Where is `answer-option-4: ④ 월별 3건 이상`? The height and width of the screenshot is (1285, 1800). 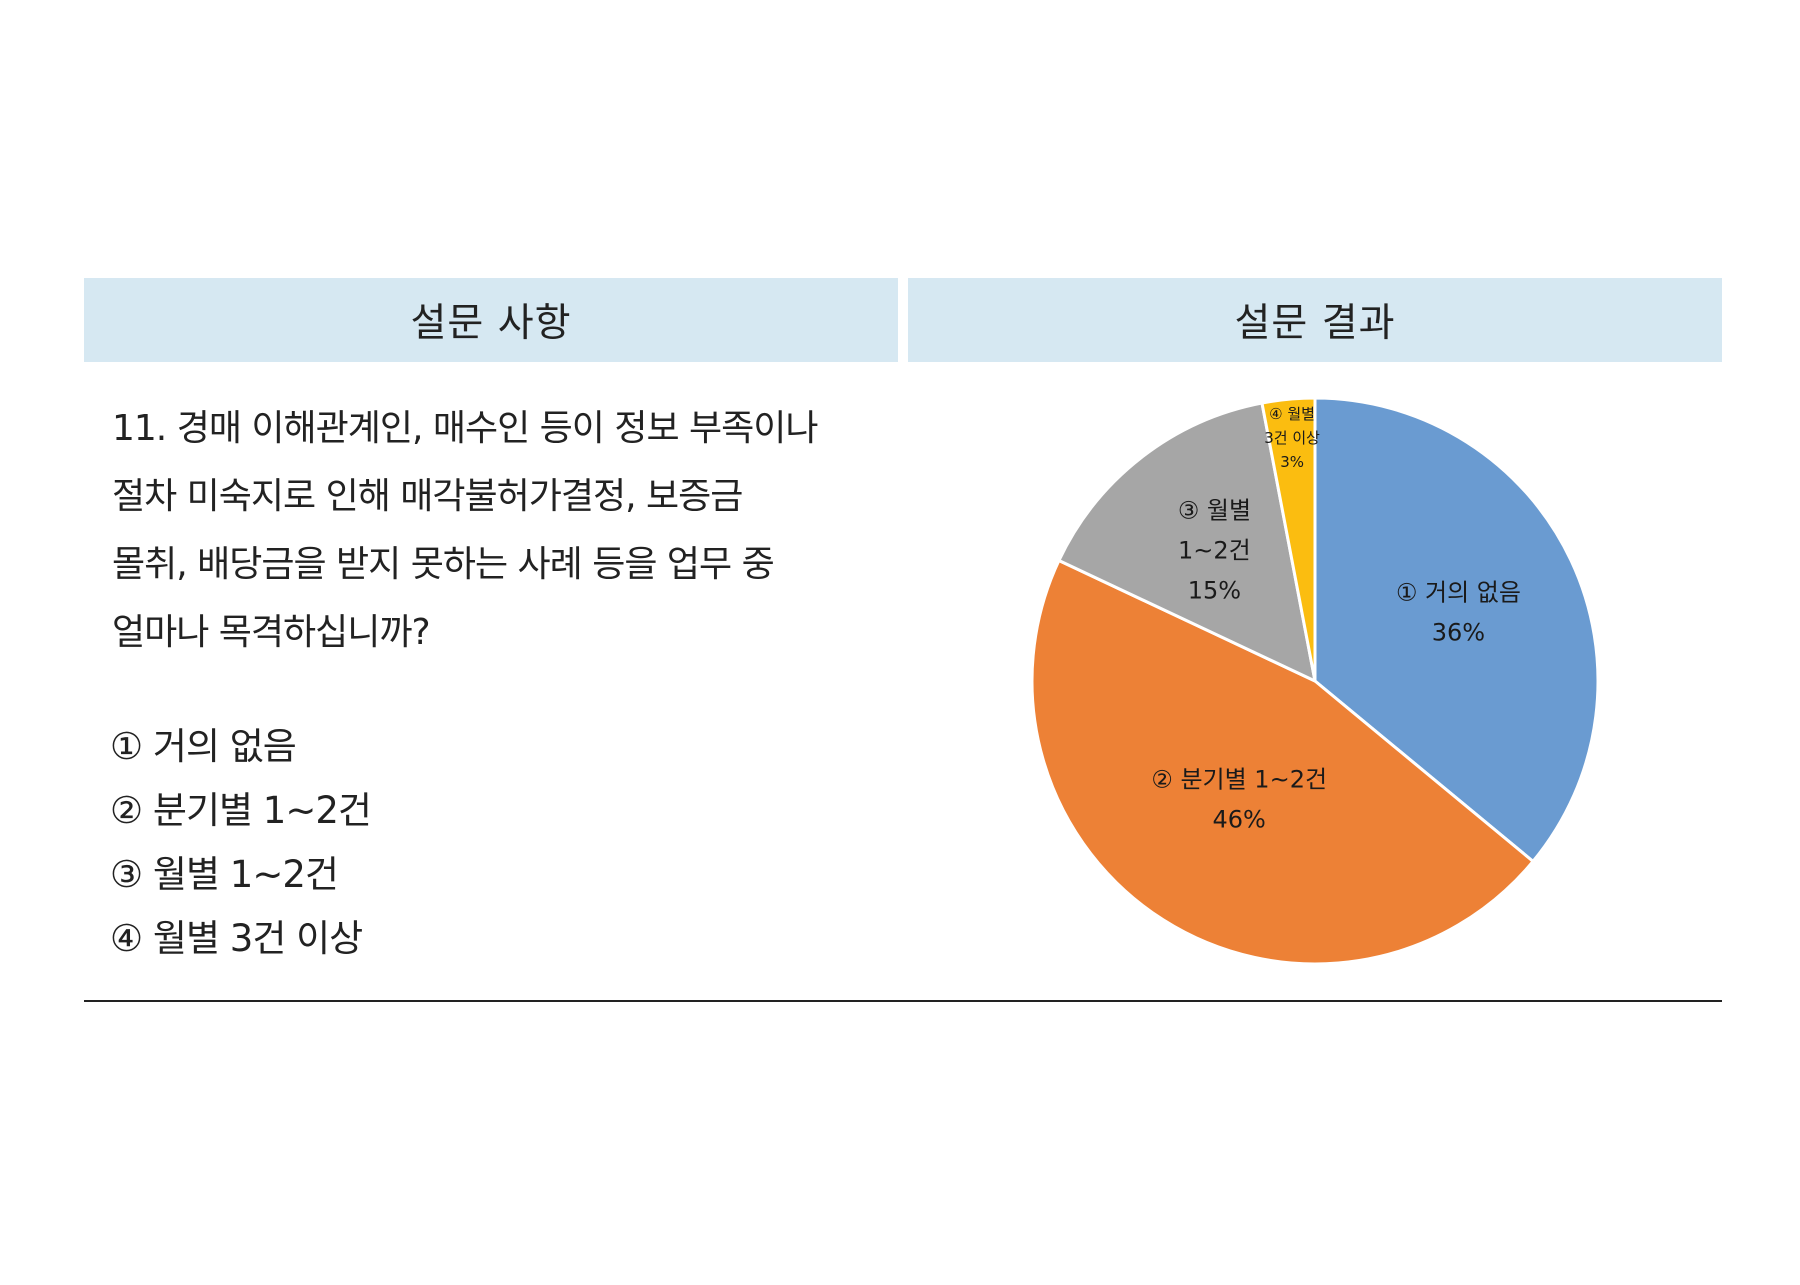
answer-option-4: ④ 월별 3건 이상 is located at coordinates (236, 938).